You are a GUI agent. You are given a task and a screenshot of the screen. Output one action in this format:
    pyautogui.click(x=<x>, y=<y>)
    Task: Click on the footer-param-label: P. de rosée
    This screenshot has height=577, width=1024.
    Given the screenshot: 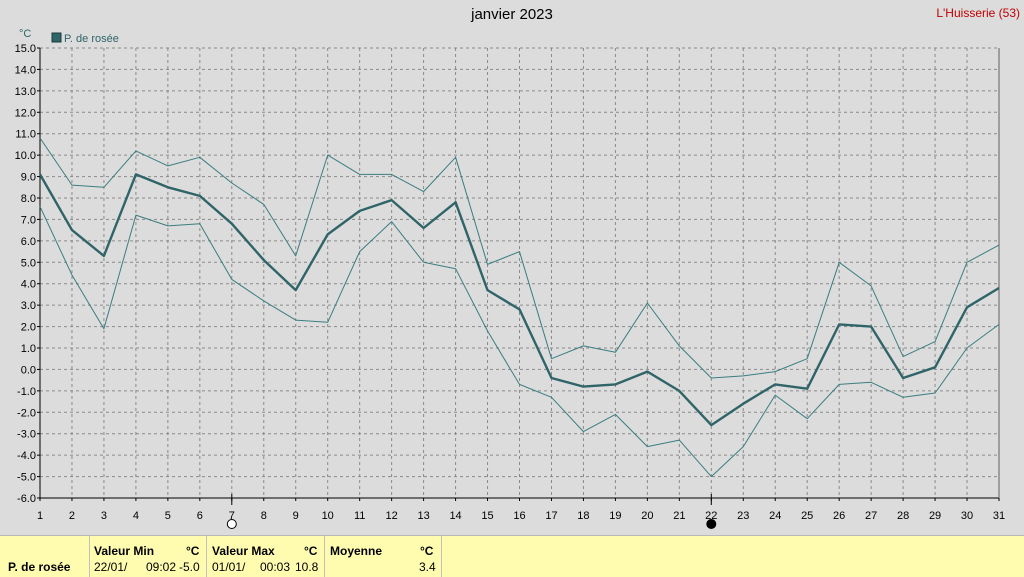 What is the action you would take?
    pyautogui.click(x=39, y=567)
    